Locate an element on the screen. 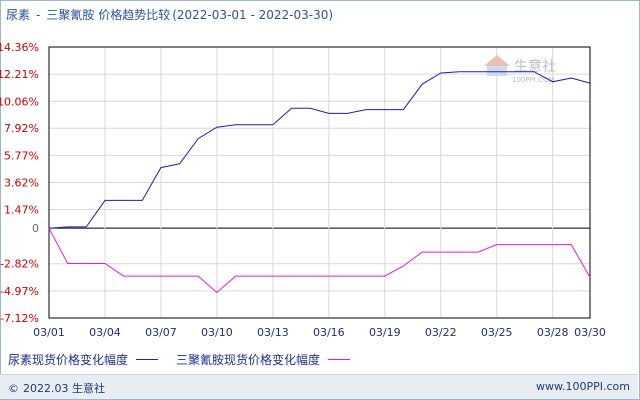 This screenshot has width=640, height=400. x-tick-label: 03/10 is located at coordinates (217, 332).